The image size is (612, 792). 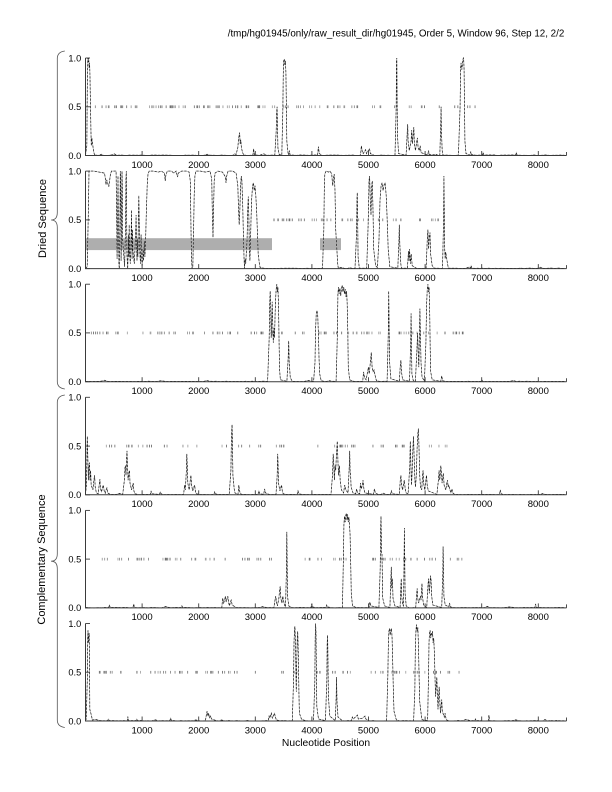 I want to click on svg-text: Complementary Sequence, so click(x=42, y=559).